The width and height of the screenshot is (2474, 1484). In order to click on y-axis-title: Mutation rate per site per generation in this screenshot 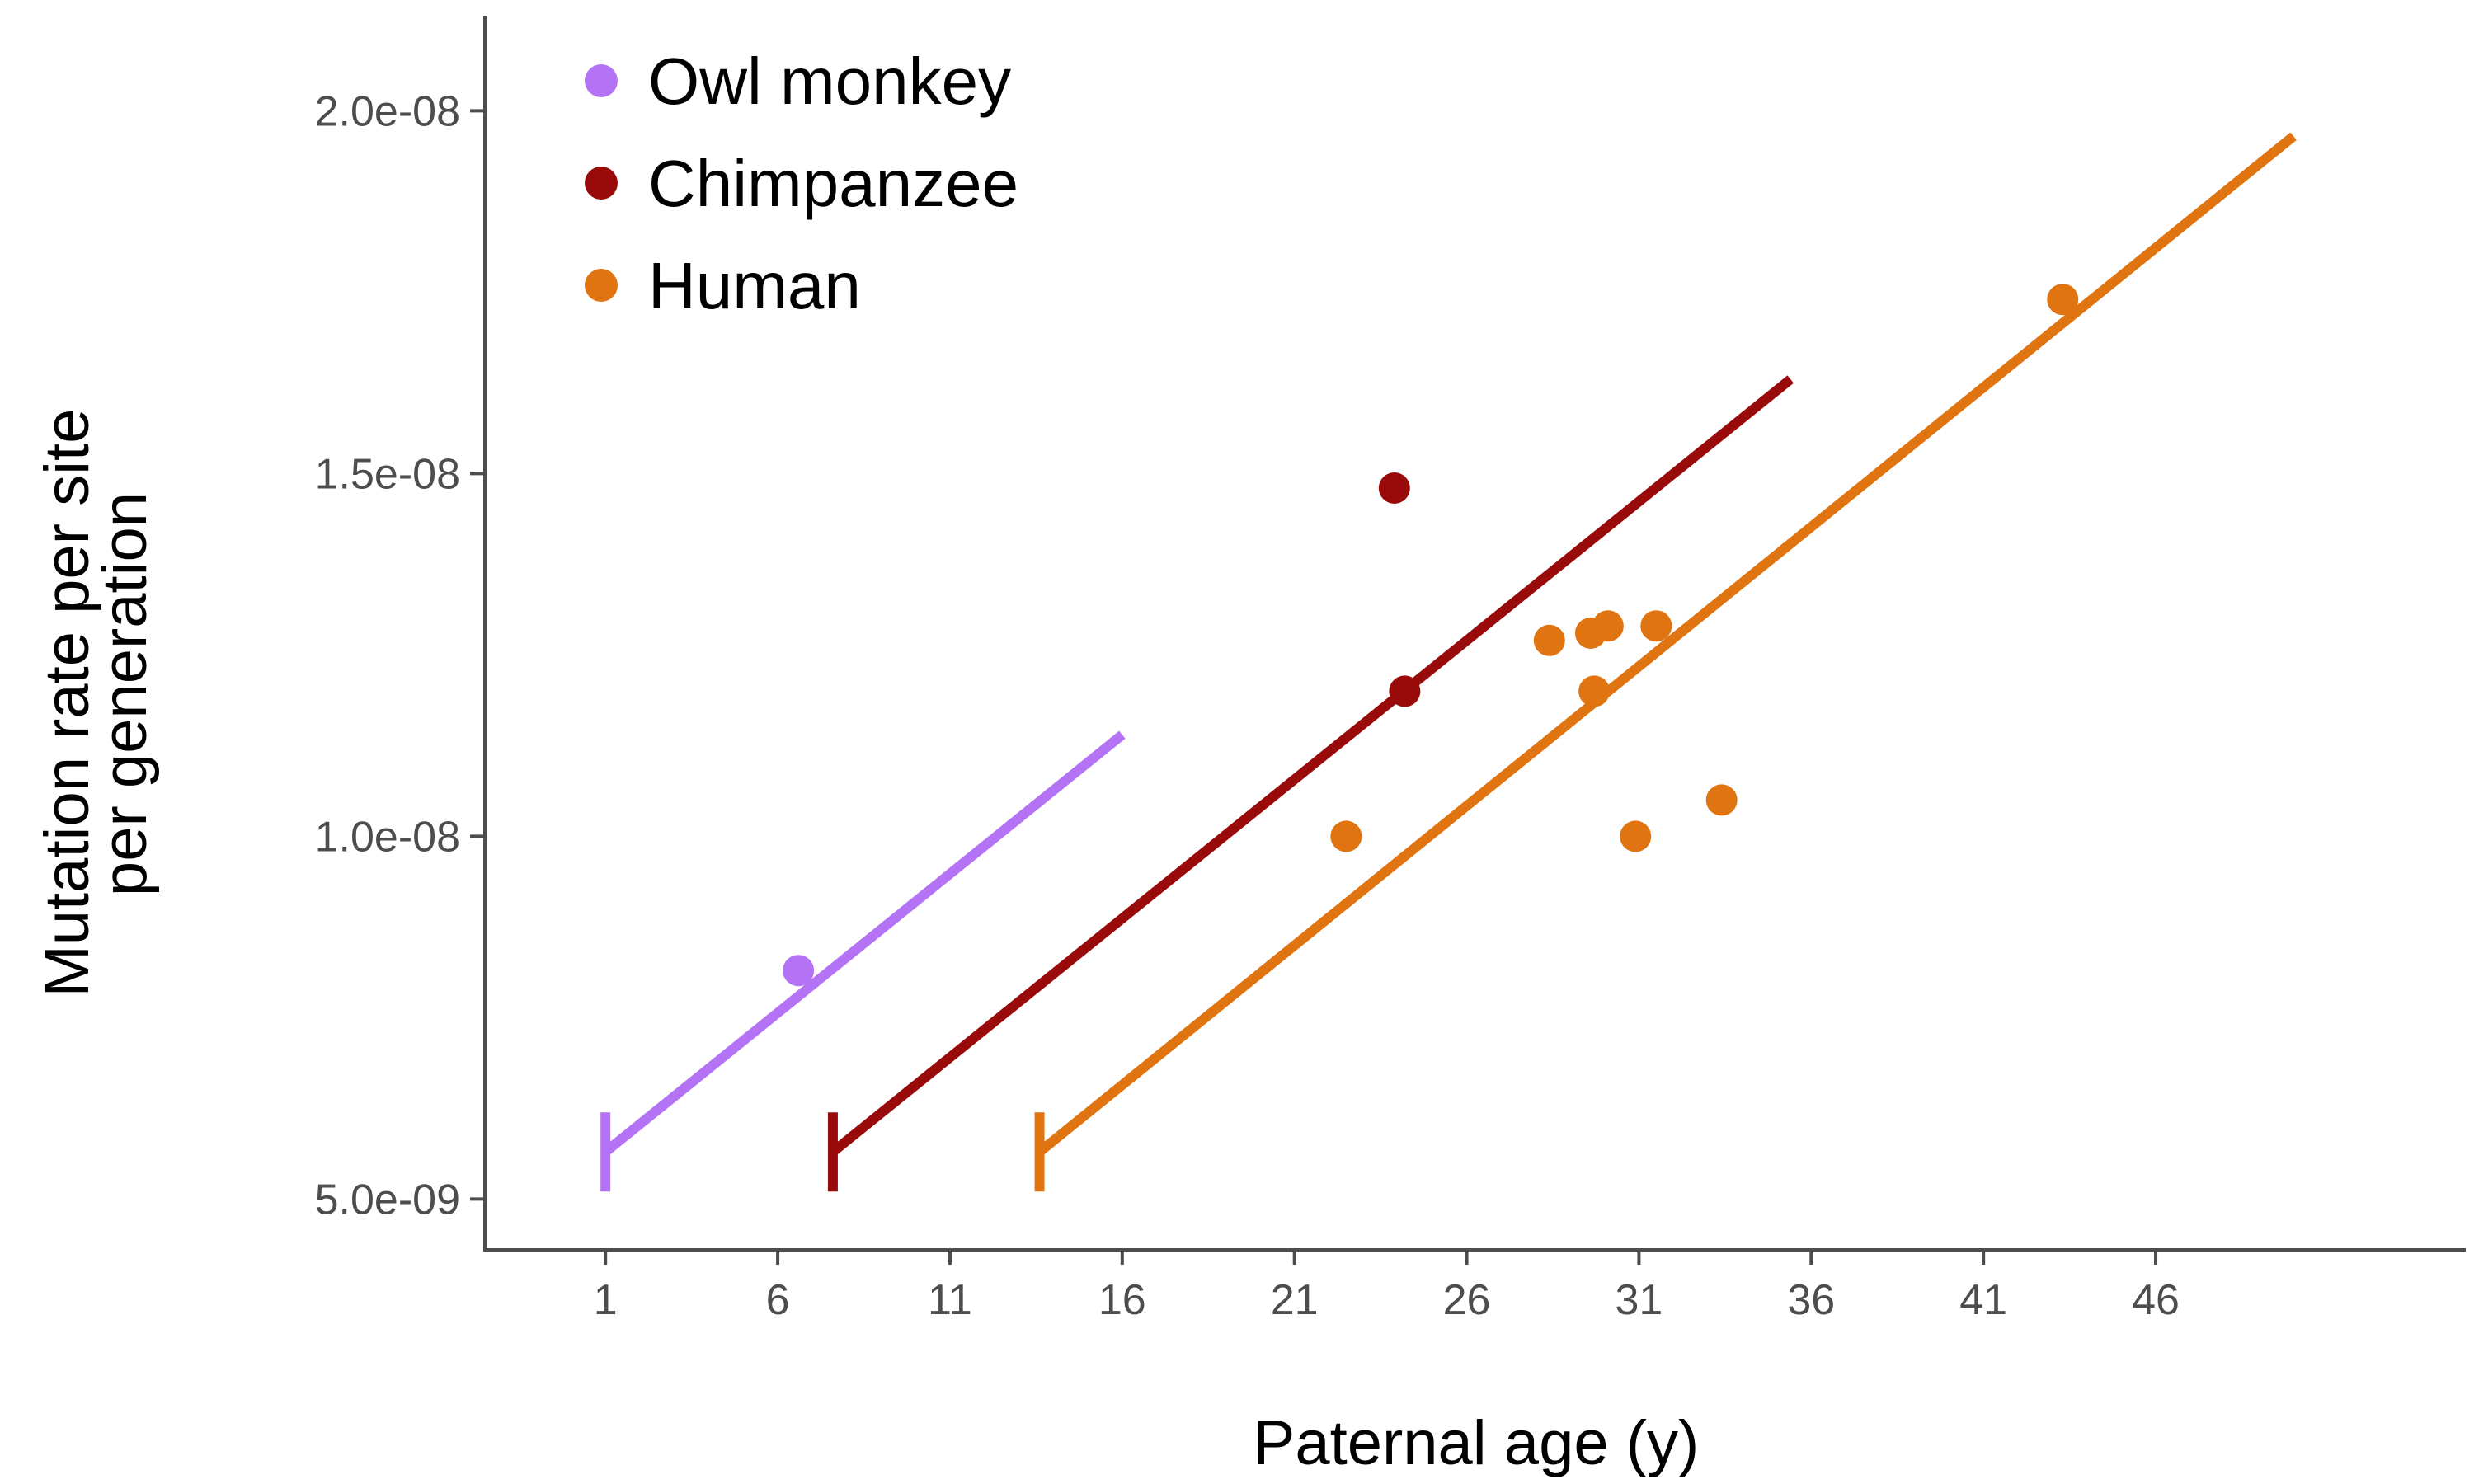, I will do `click(96, 694)`.